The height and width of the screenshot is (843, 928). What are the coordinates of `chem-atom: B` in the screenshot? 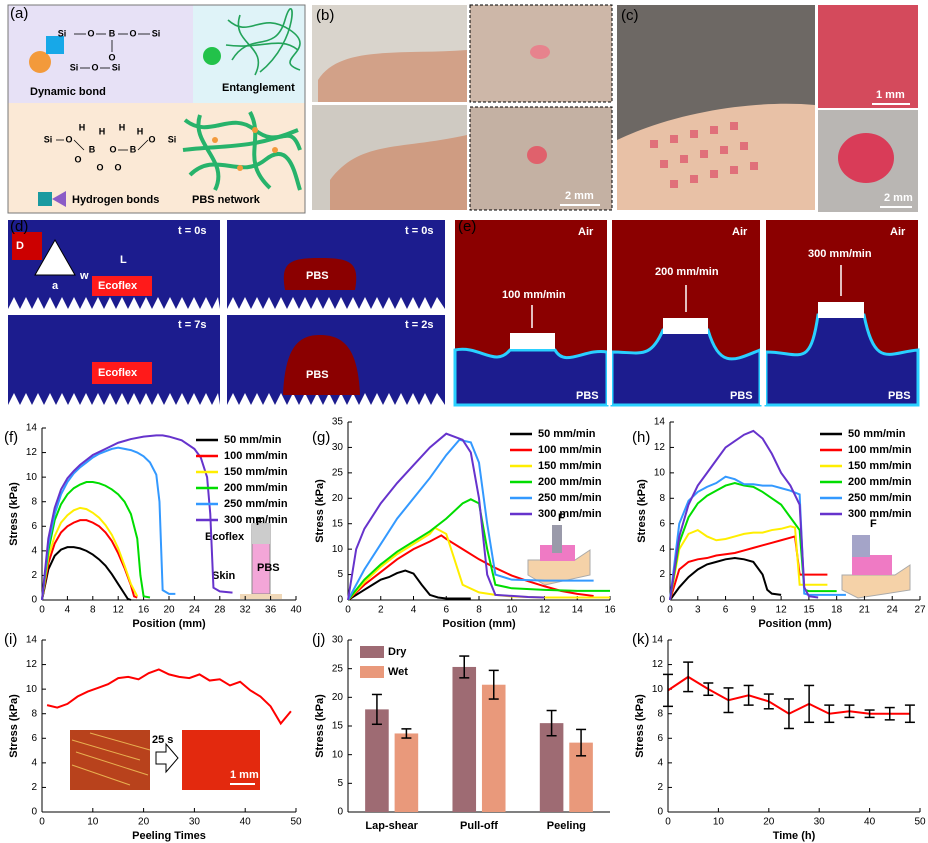 It's located at (133, 149).